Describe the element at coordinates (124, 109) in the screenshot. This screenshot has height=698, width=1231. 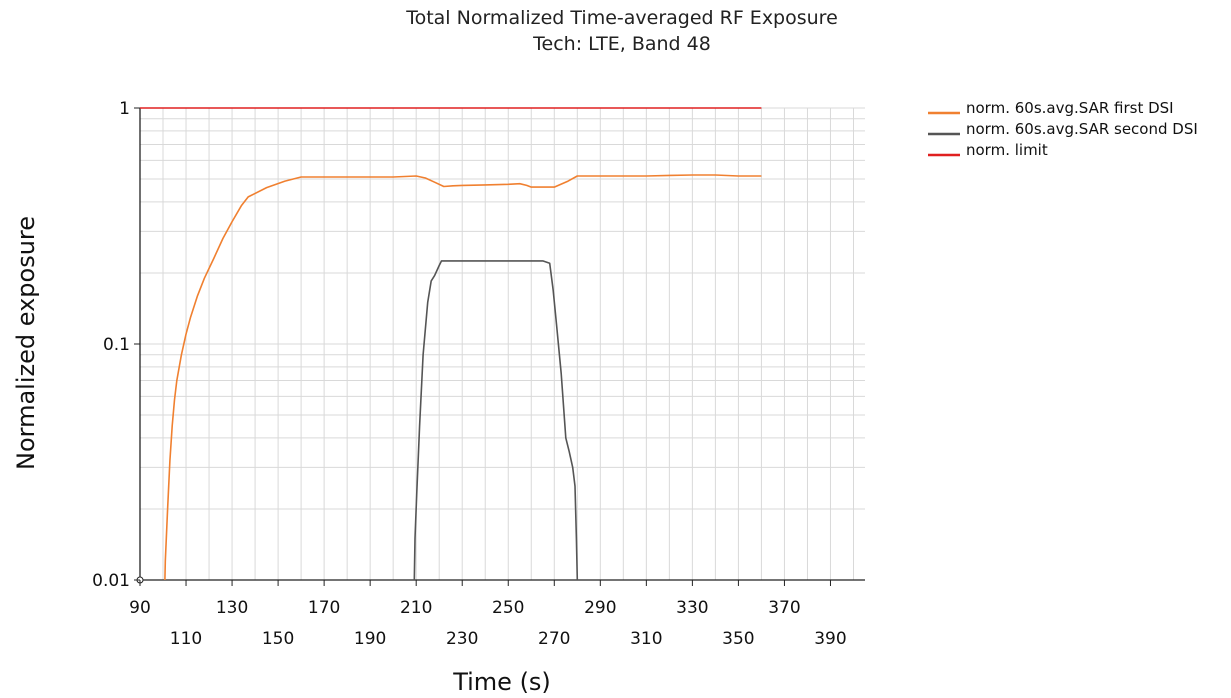
I see `y-tick-label: 1` at that location.